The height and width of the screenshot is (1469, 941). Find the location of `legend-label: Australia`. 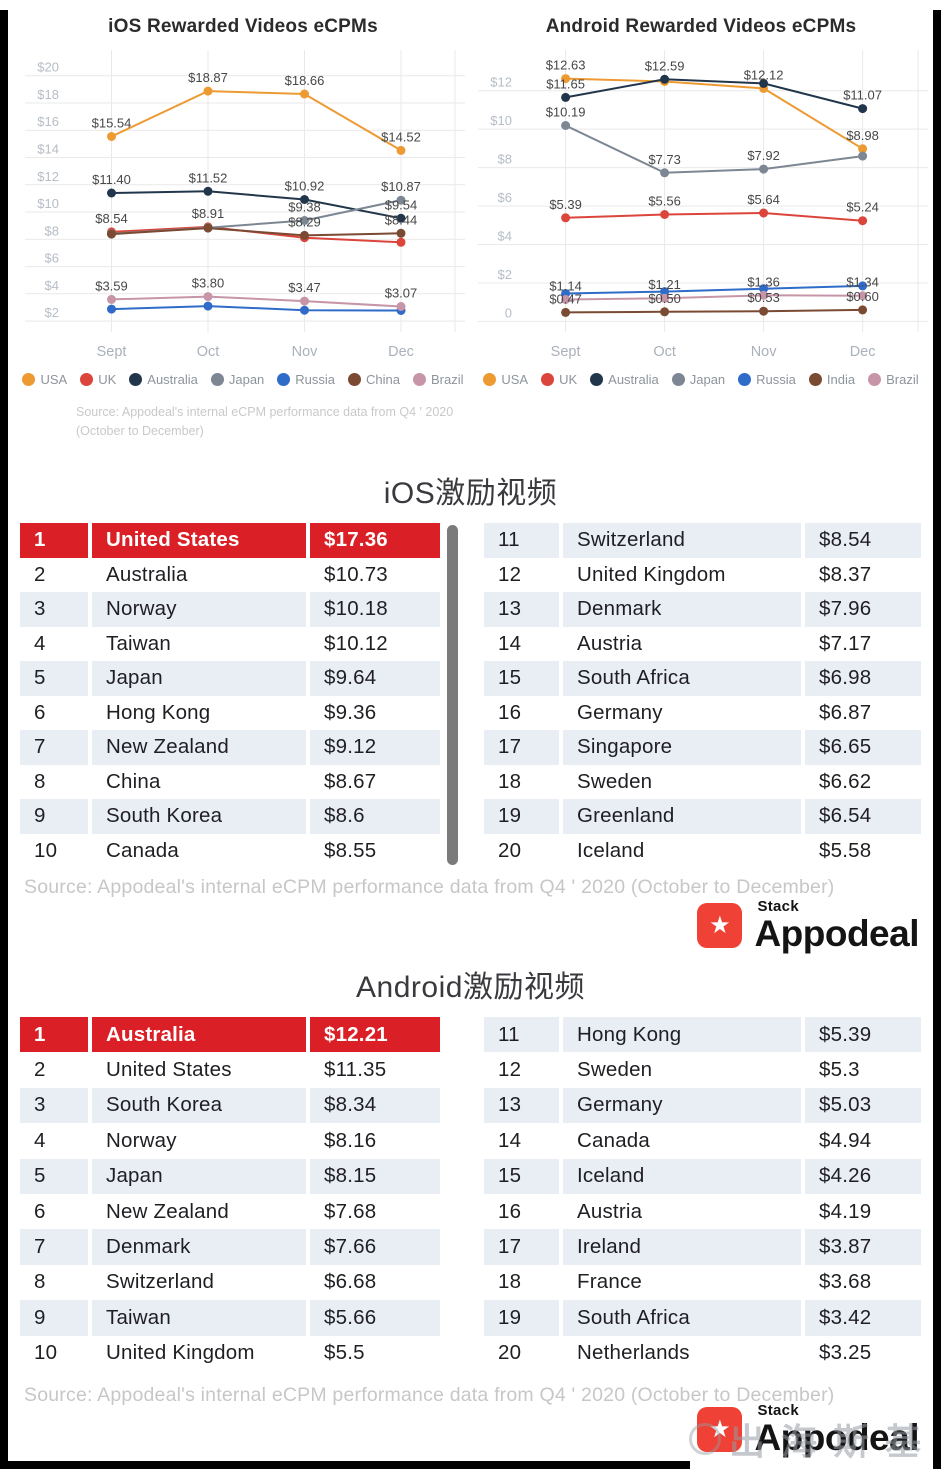

legend-label: Australia is located at coordinates (633, 379).